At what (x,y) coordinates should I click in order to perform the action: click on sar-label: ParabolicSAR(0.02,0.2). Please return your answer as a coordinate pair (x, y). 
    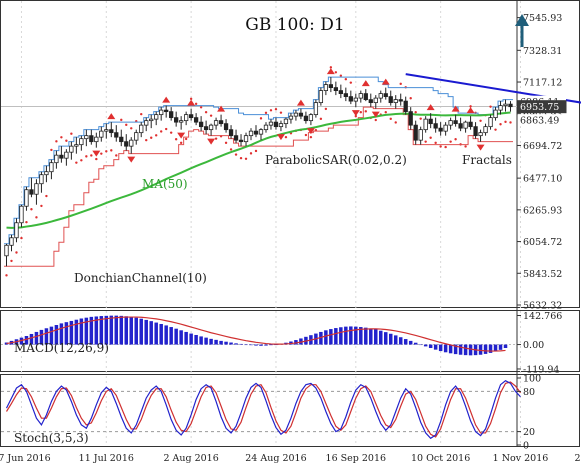
    Looking at the image, I should click on (336, 160).